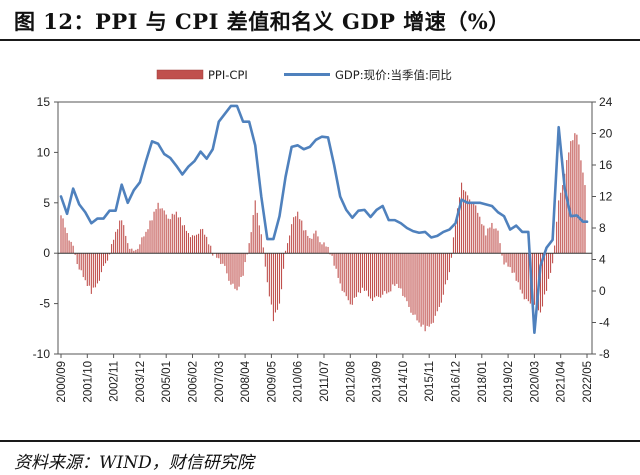 This screenshot has width=640, height=475. What do you see at coordinates (45, 228) in the screenshot?
I see `y-axis-left: 15 10 5 0 -5 -10` at bounding box center [45, 228].